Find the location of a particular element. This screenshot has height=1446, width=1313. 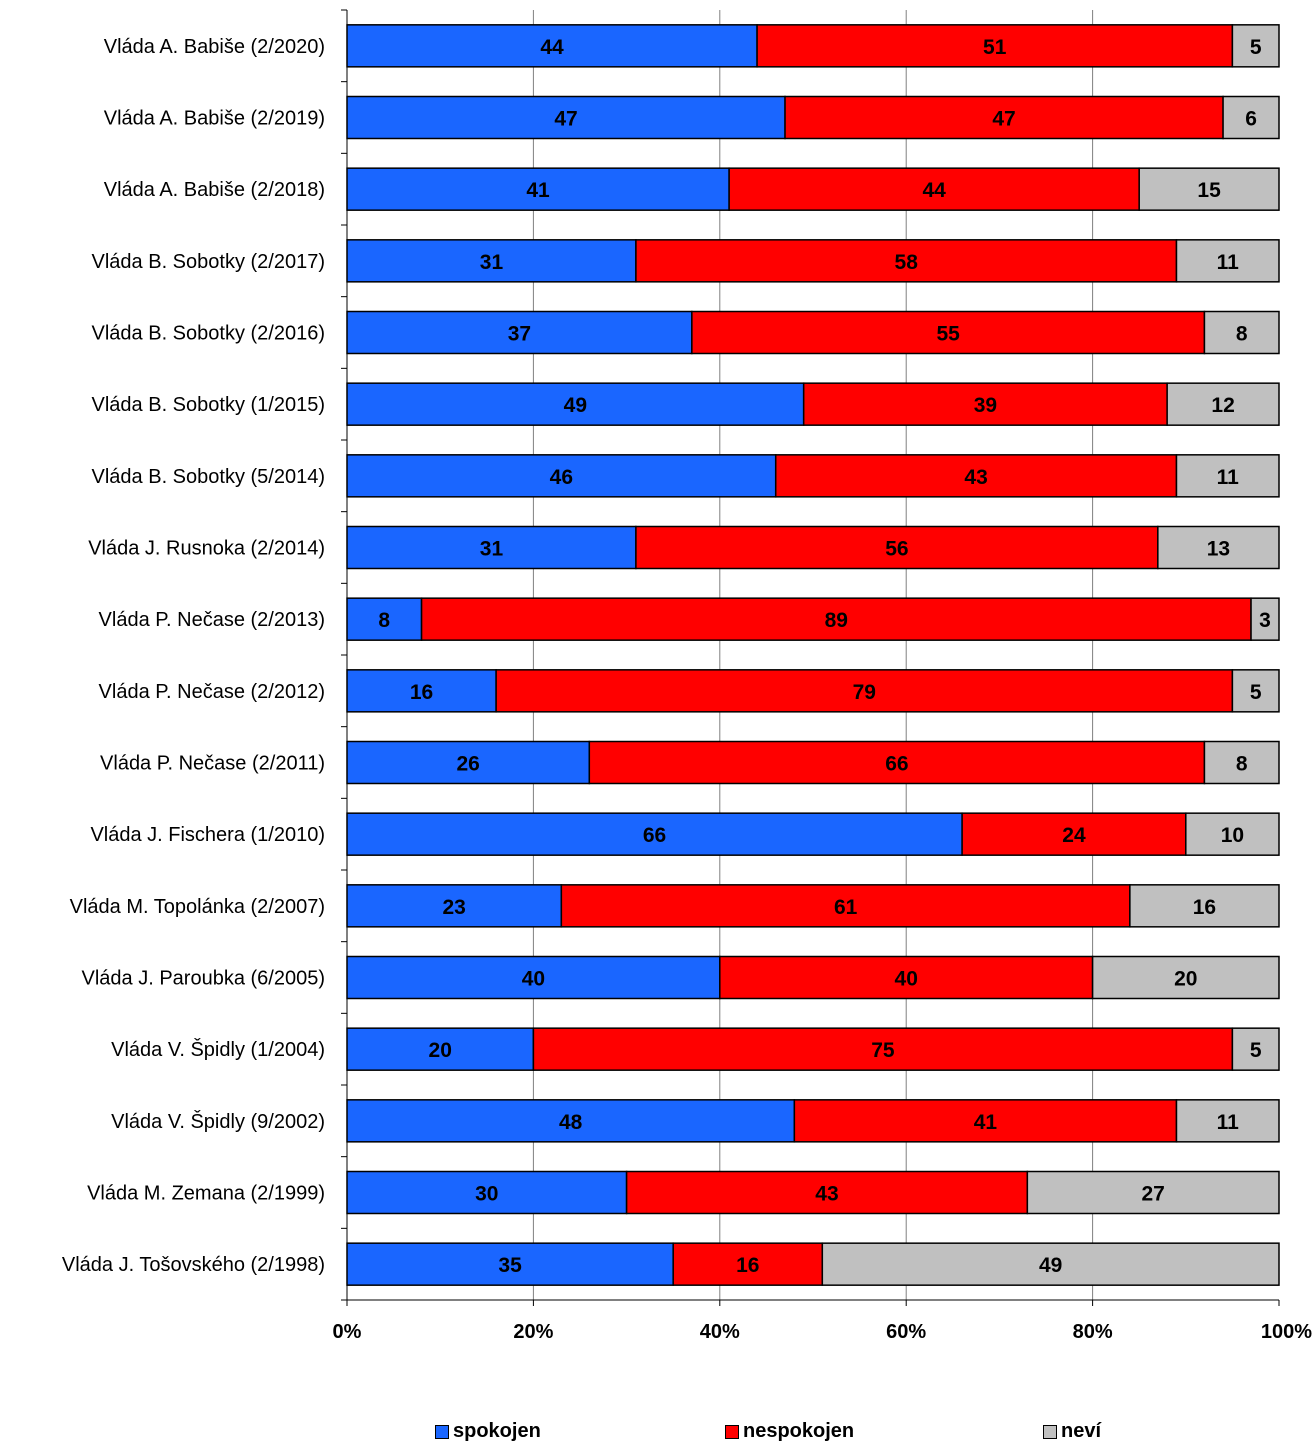

category-label: Vláda J. Paroubka (6/2005) is located at coordinates (204, 979).